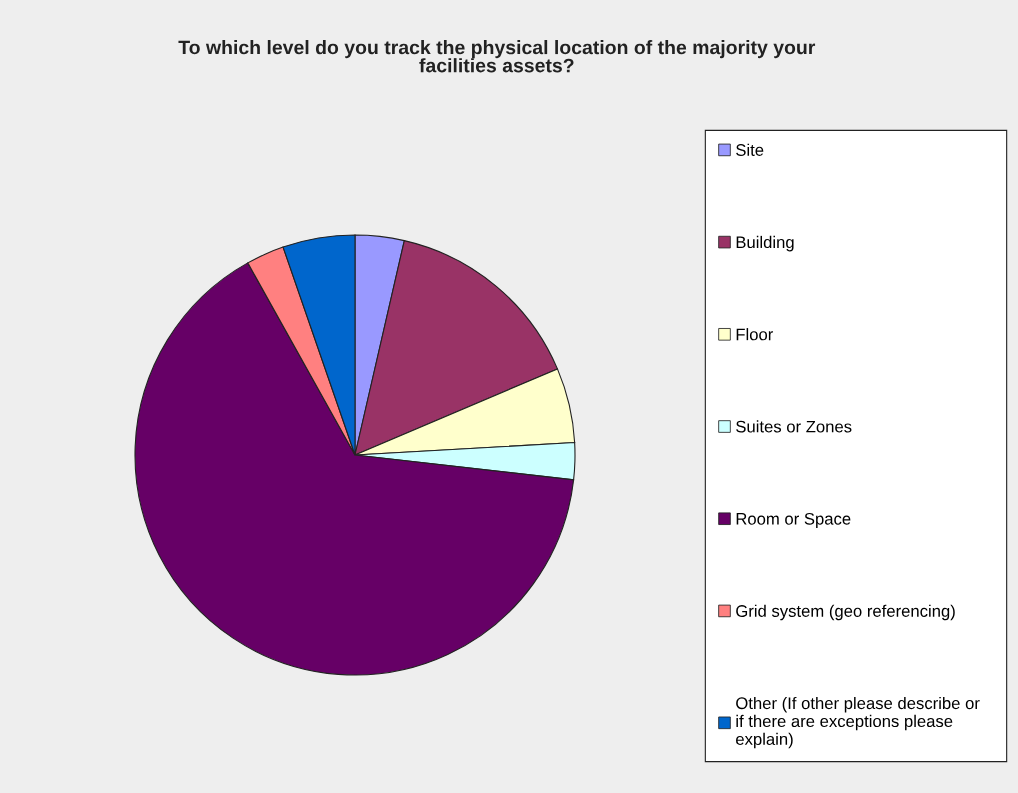 Image resolution: width=1018 pixels, height=793 pixels. I want to click on chart-title: To which level do you track the physical location of the majority your facilities assets?, so click(497, 56).